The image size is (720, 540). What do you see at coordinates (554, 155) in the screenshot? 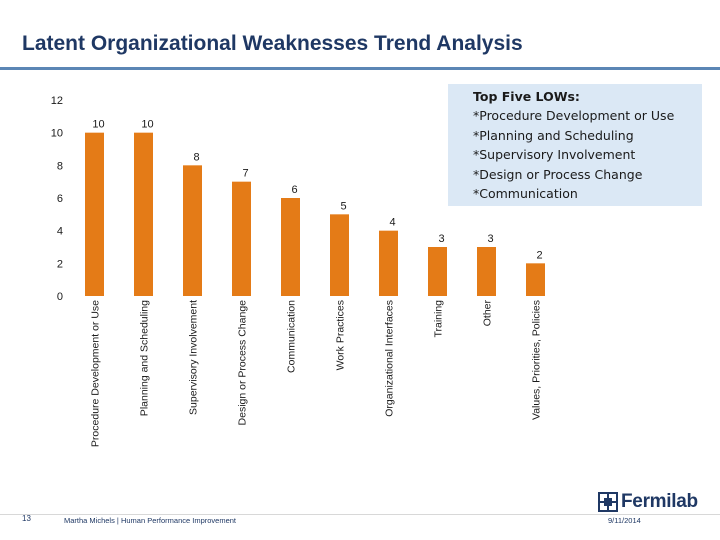
I see `callout-item: *Supervisory Involvement` at bounding box center [554, 155].